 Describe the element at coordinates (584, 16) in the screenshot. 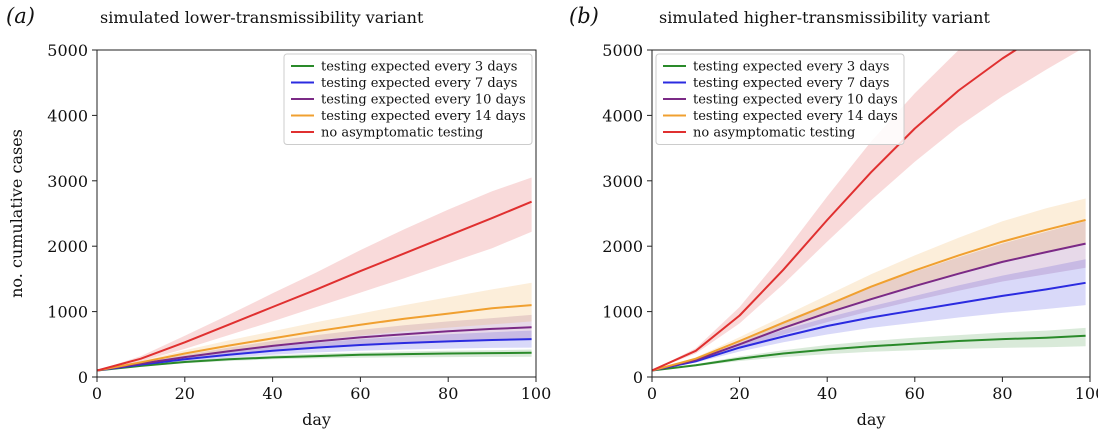

I see `panel-label: (b)` at that location.